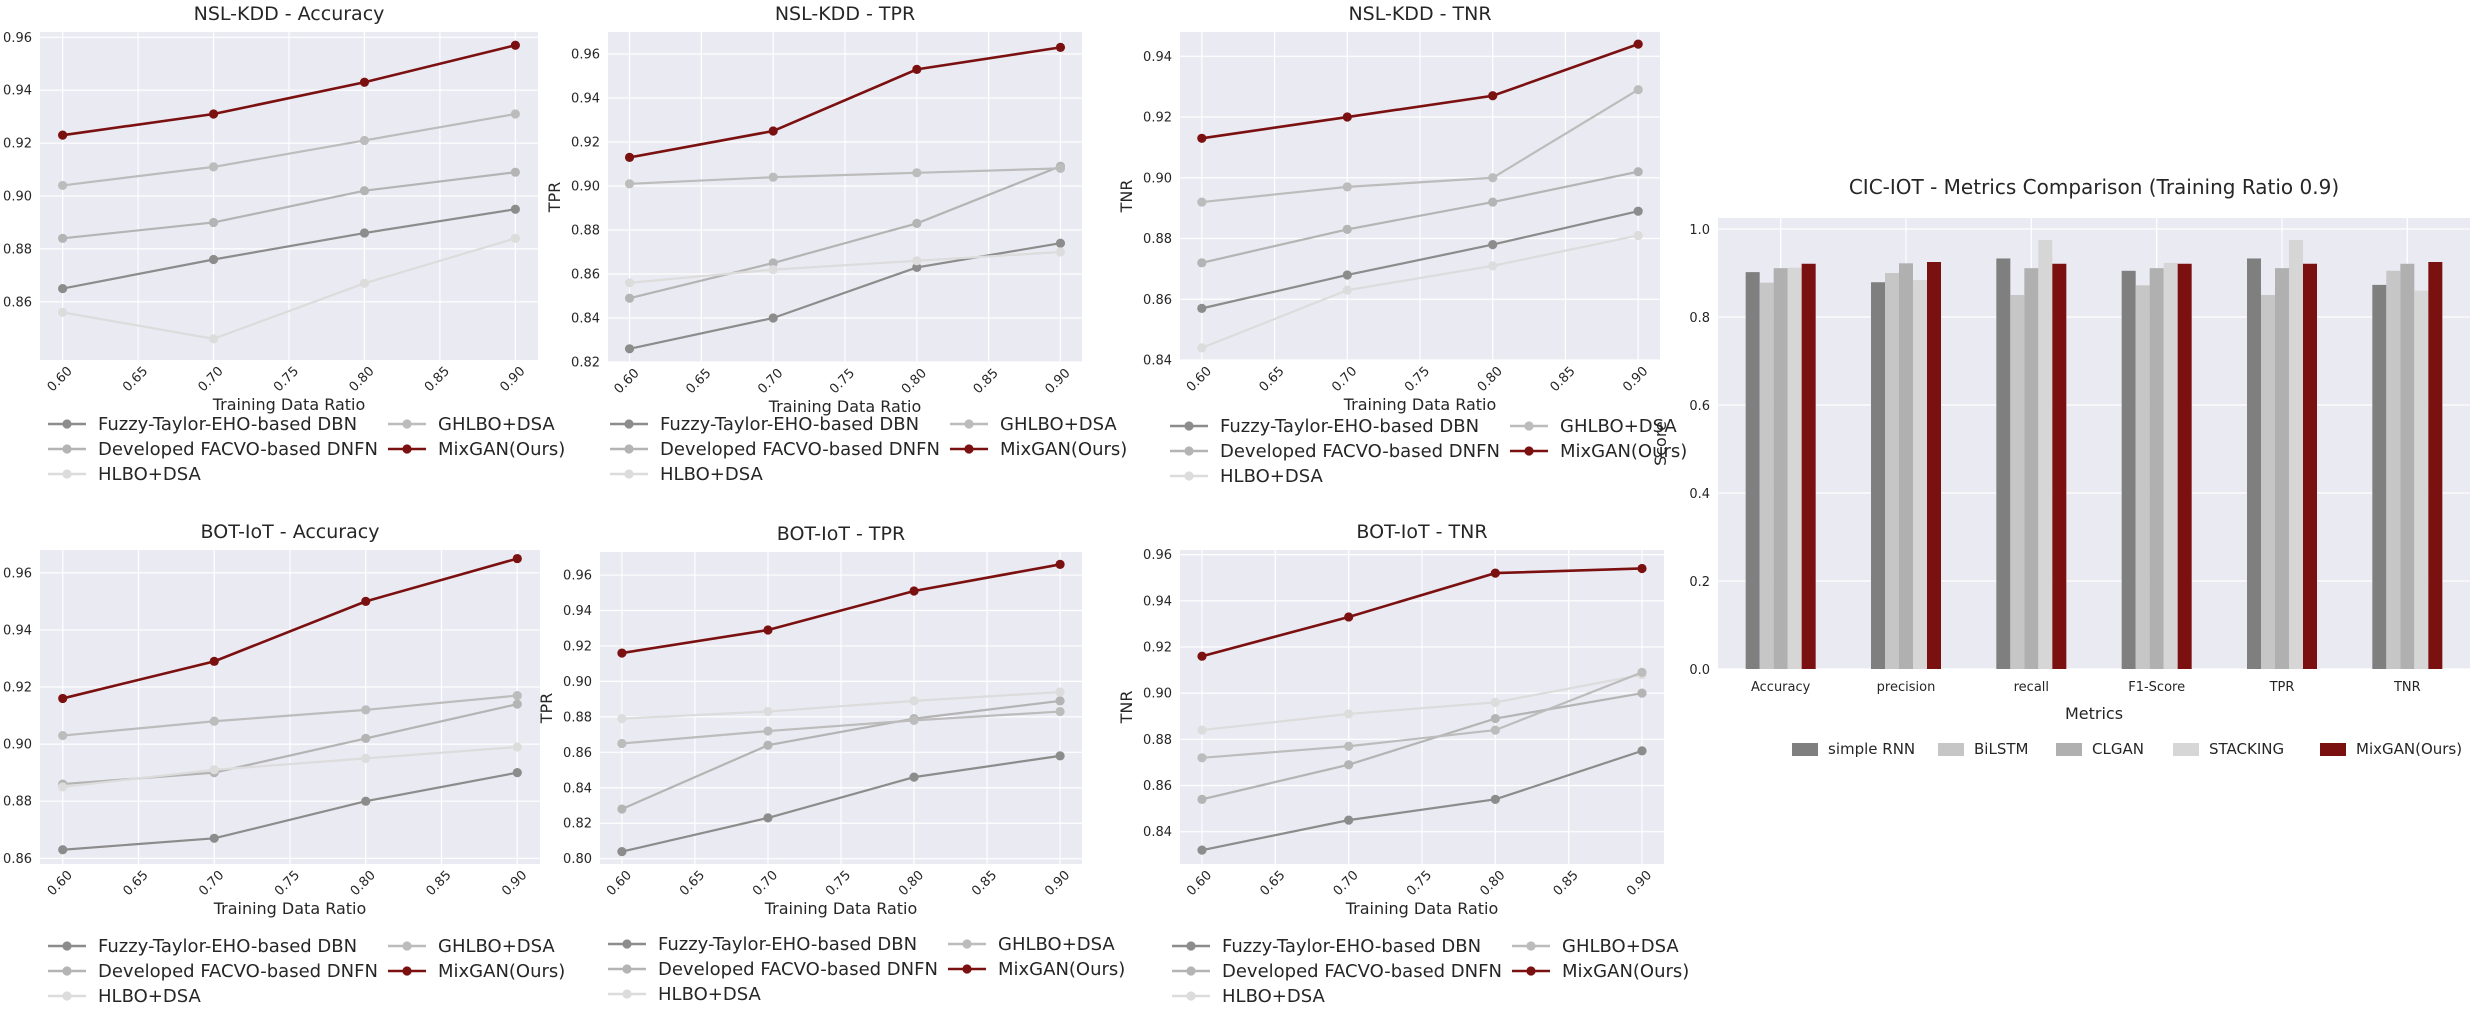  What do you see at coordinates (1781, 687) in the screenshot?
I see `x-tick-label: Accuracy` at bounding box center [1781, 687].